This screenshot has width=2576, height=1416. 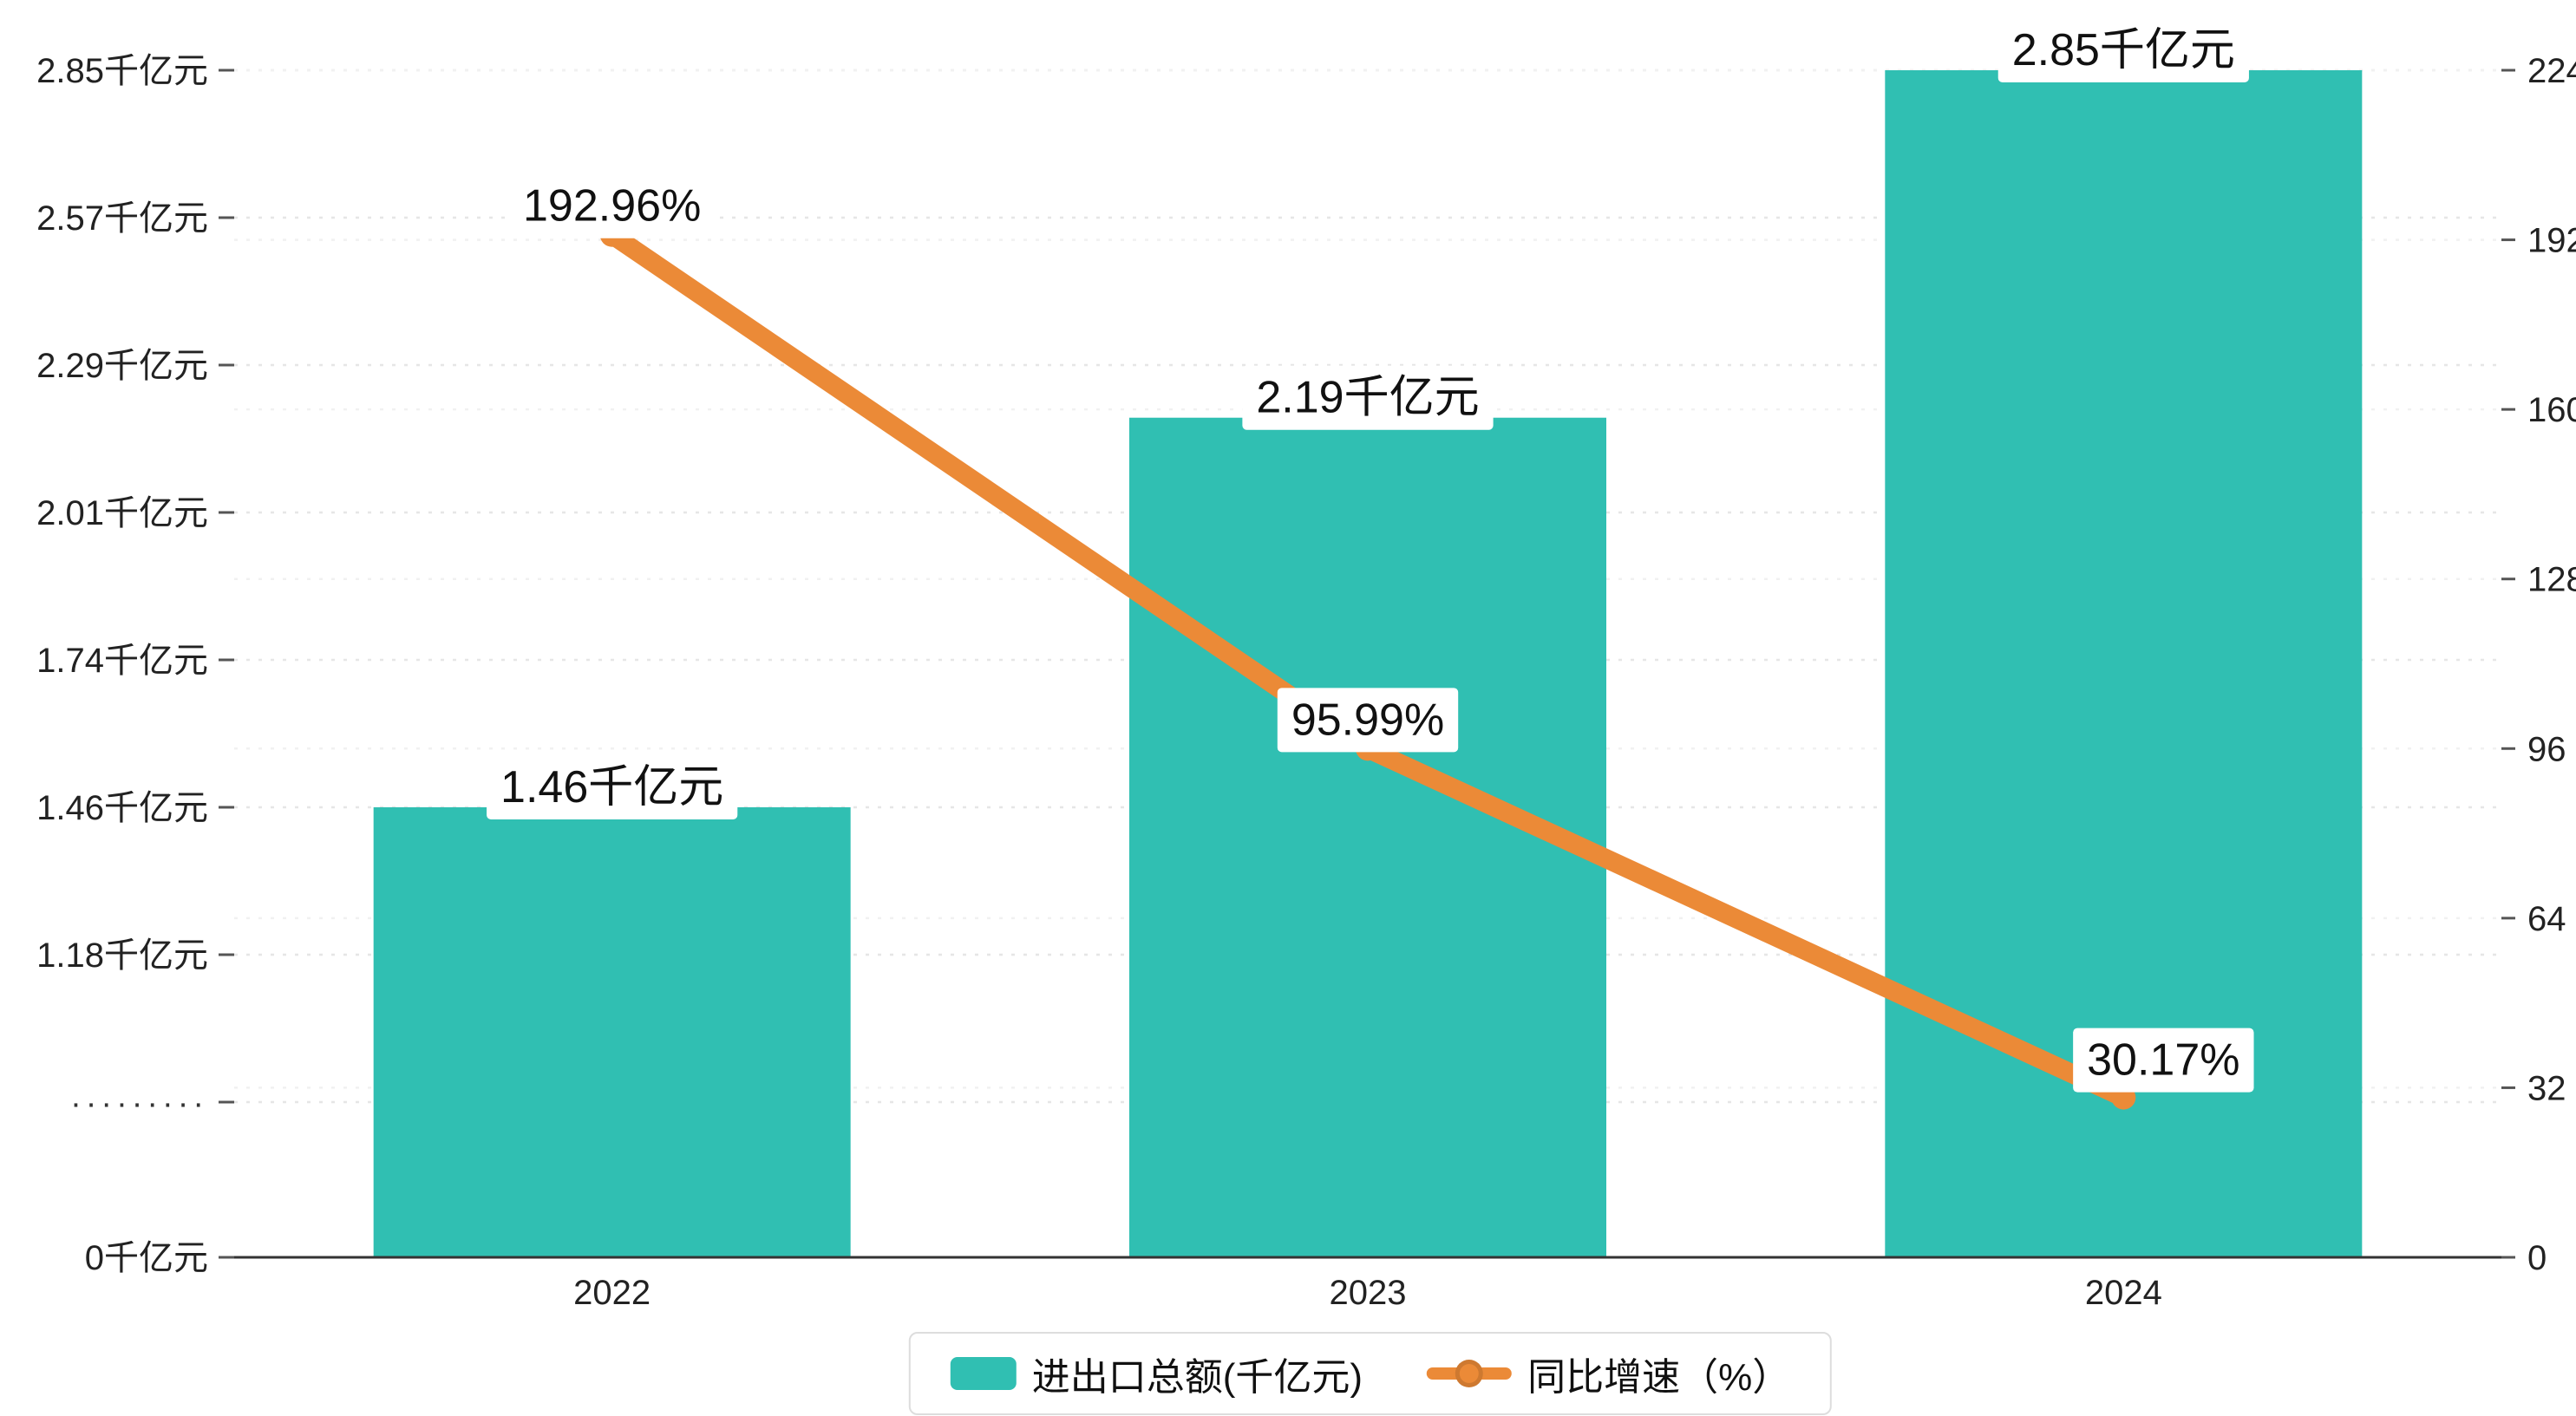 What do you see at coordinates (2551, 241) in the screenshot?
I see `right-axis-label: 192` at bounding box center [2551, 241].